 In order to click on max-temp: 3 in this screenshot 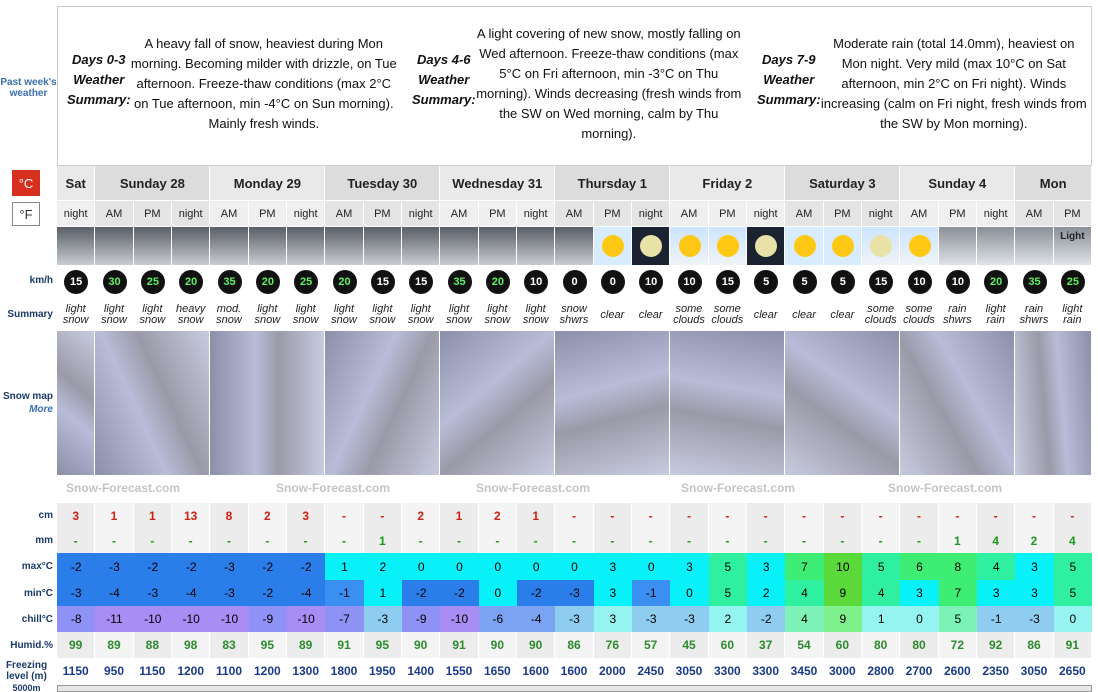, I will do `click(612, 566)`.